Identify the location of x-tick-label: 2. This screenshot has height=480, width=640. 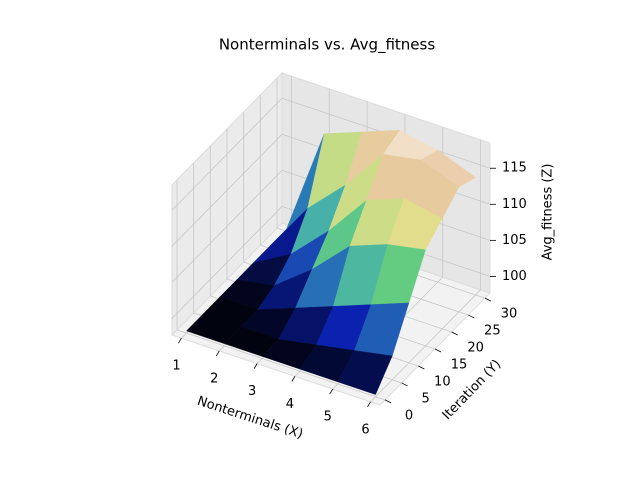
(214, 378).